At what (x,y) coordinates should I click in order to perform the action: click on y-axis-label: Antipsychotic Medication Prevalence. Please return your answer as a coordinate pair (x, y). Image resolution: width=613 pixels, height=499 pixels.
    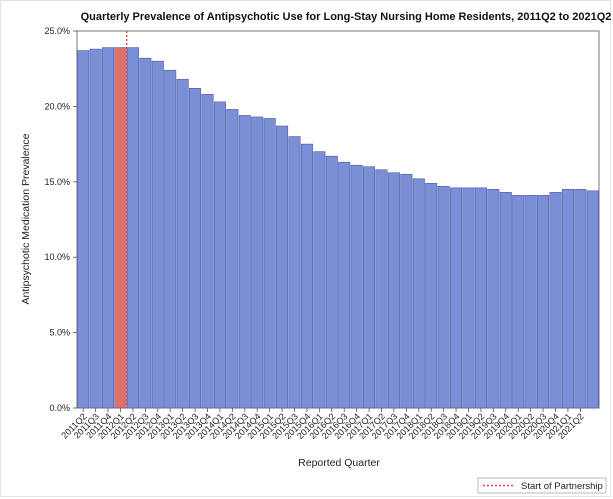
    Looking at the image, I should click on (26, 218).